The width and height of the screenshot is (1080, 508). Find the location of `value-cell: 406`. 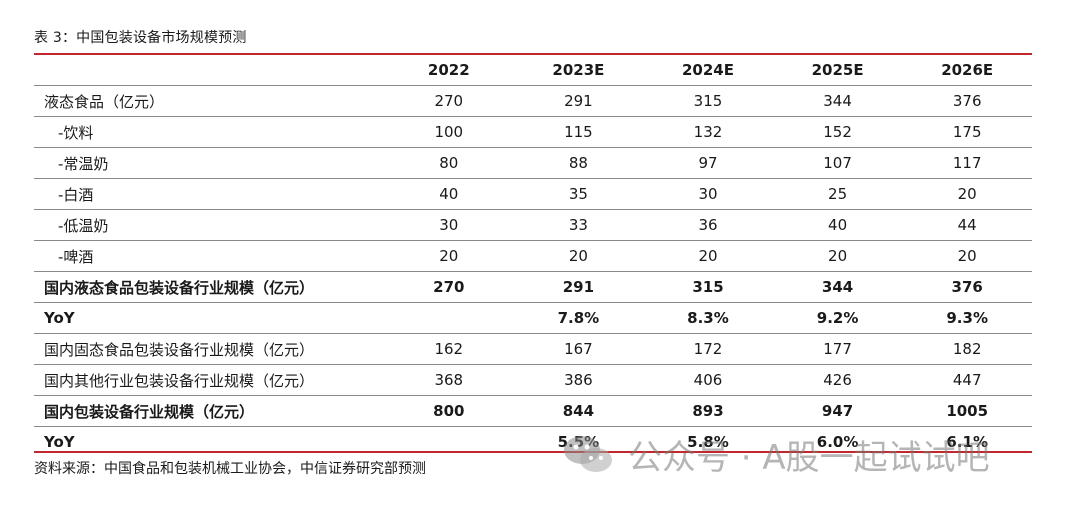

value-cell: 406 is located at coordinates (708, 380).